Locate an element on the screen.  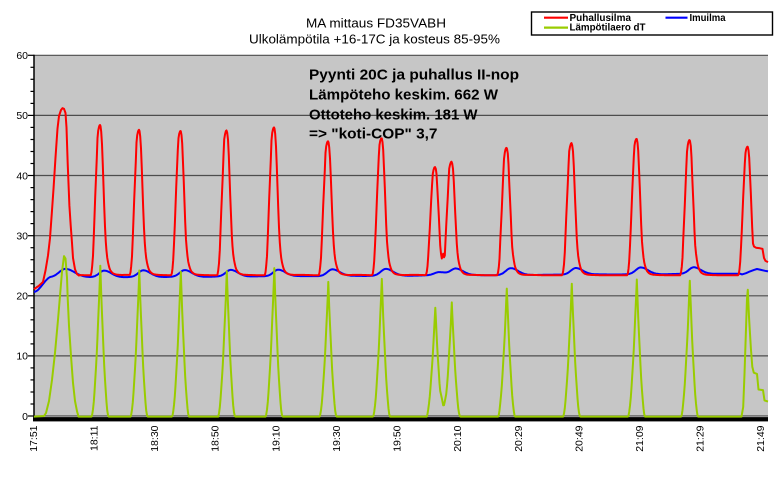
svg-text: 19:30 is located at coordinates (337, 438).